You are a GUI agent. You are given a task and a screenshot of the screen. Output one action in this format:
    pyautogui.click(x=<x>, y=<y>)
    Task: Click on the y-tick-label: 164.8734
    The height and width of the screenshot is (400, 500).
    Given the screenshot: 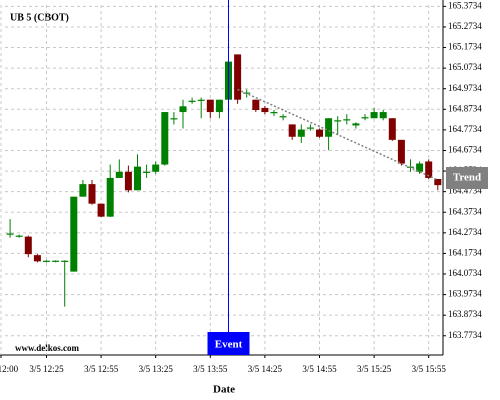 What is the action you would take?
    pyautogui.click(x=465, y=108)
    